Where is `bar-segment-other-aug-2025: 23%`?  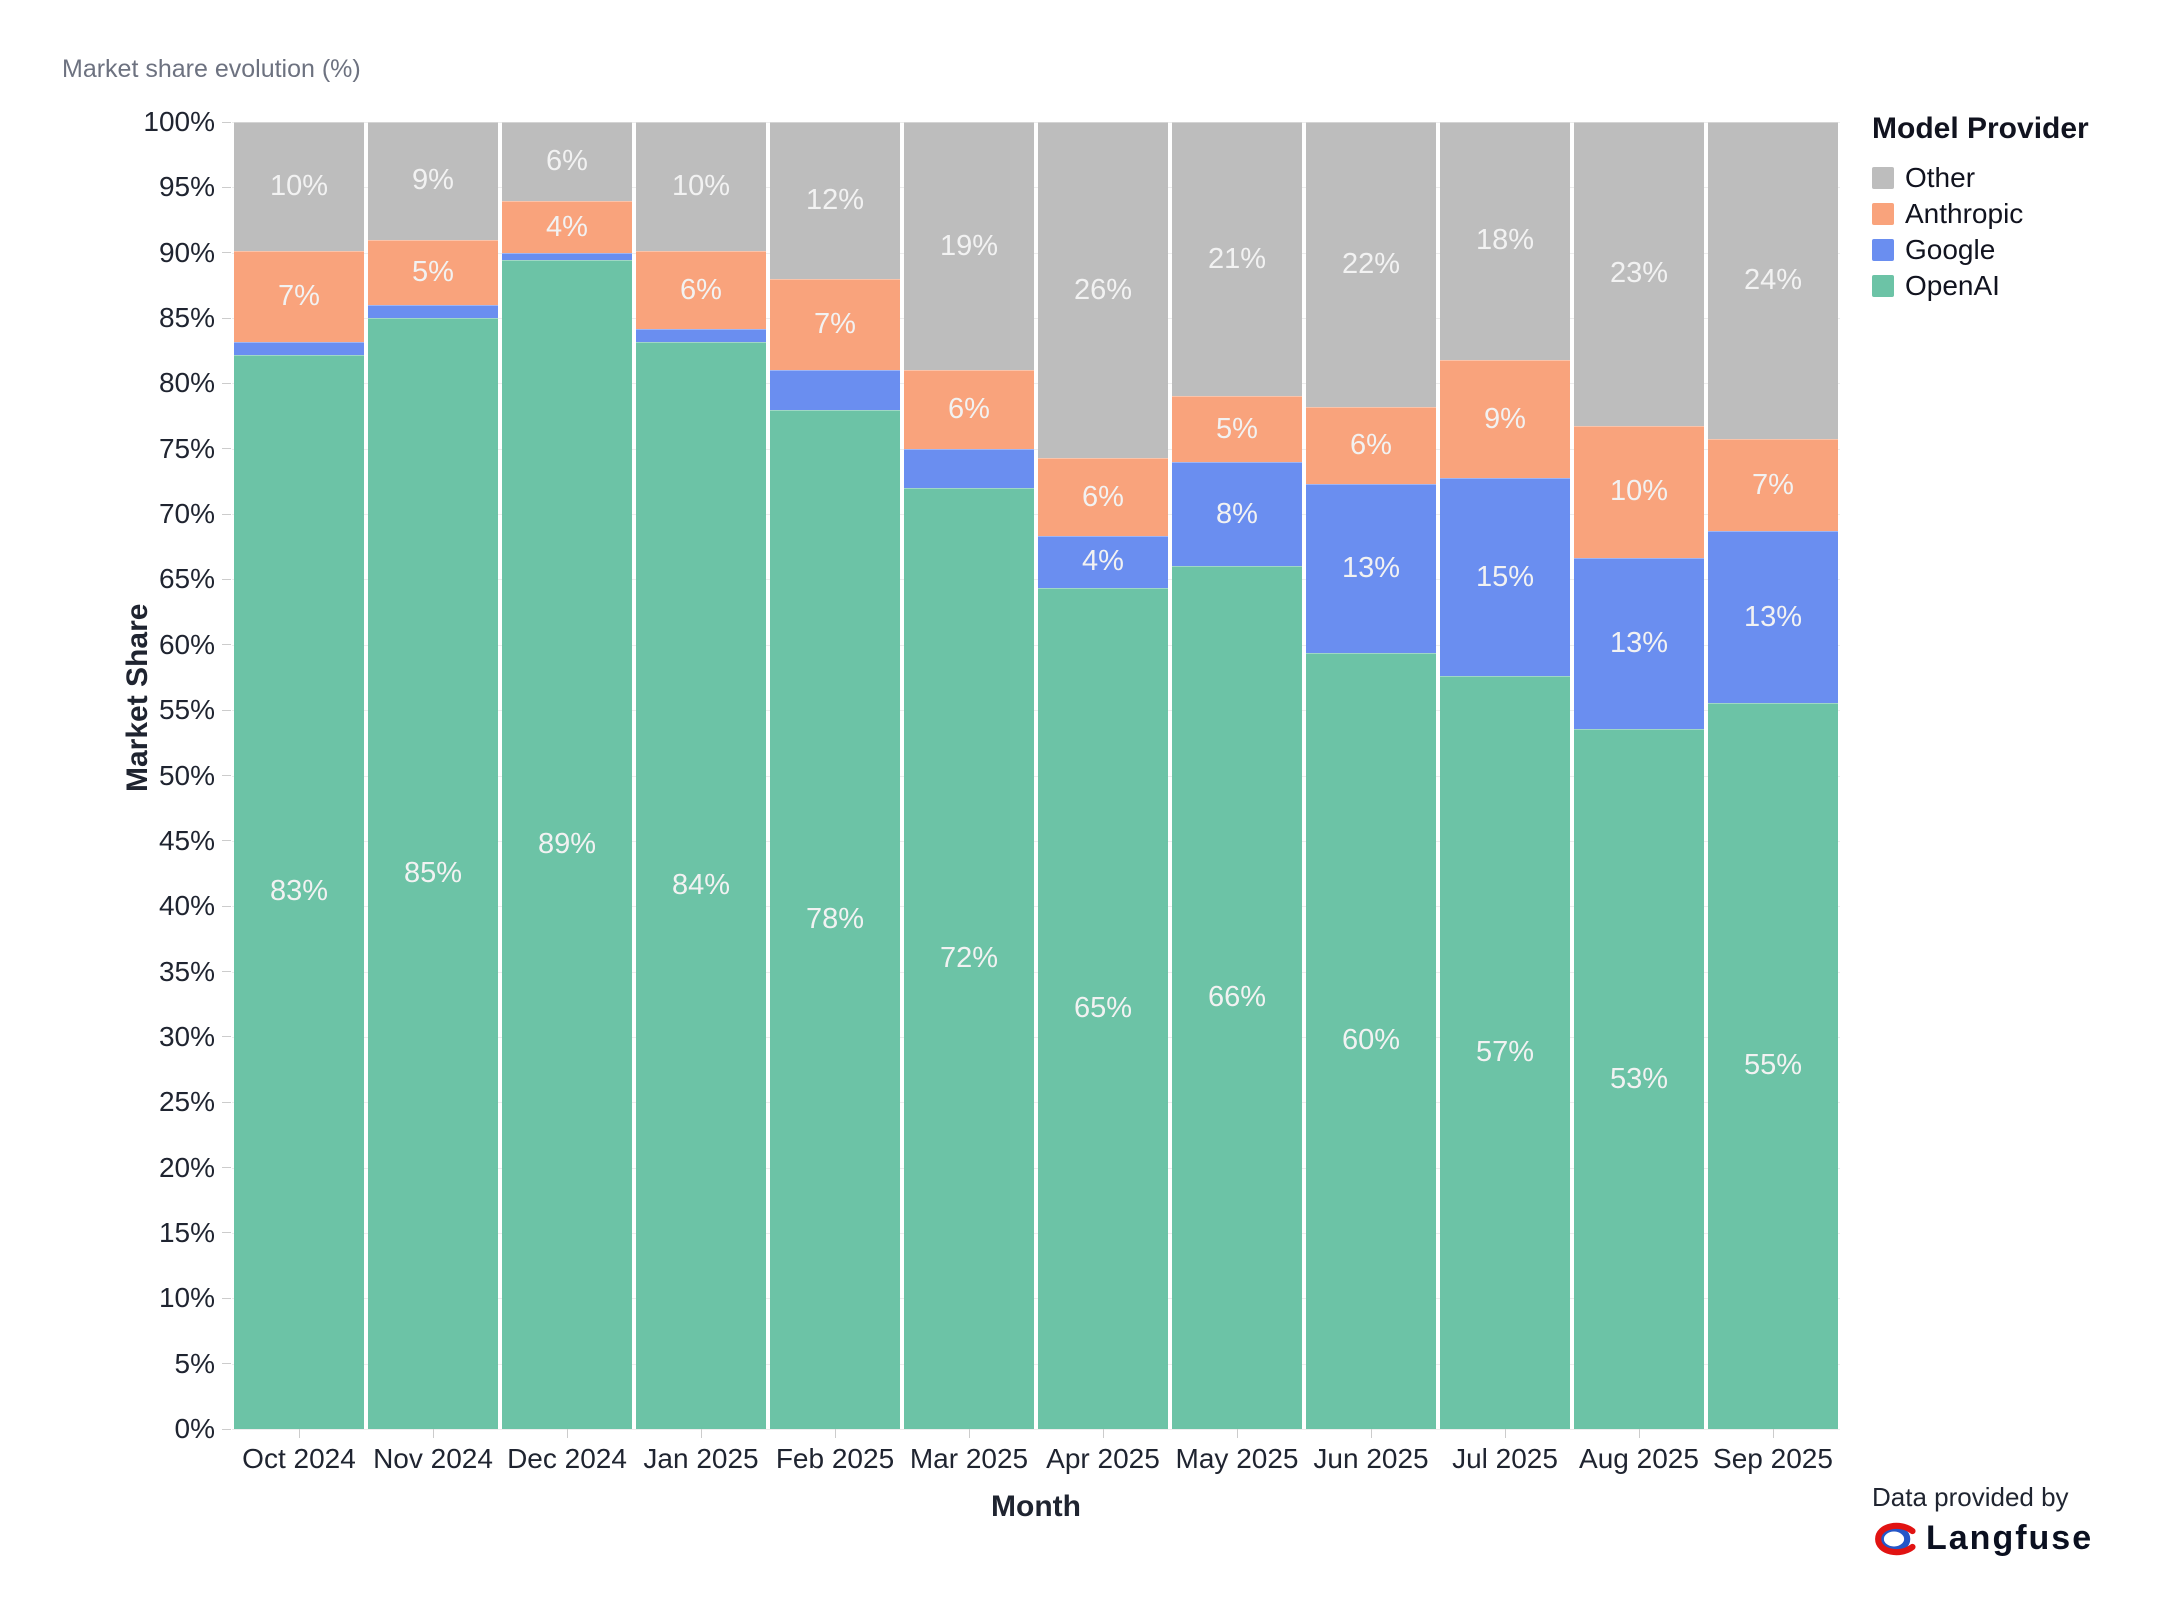
bar-segment-other-aug-2025: 23% is located at coordinates (1639, 274).